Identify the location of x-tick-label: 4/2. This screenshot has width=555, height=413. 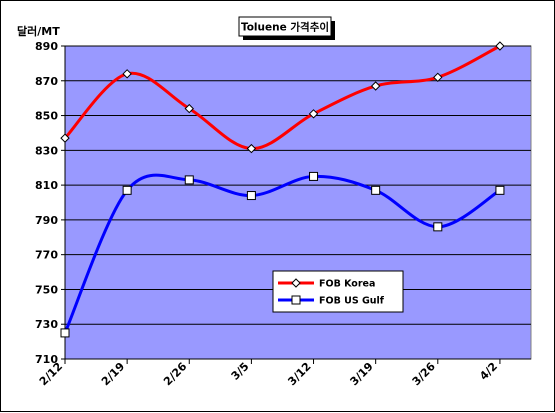
(488, 371).